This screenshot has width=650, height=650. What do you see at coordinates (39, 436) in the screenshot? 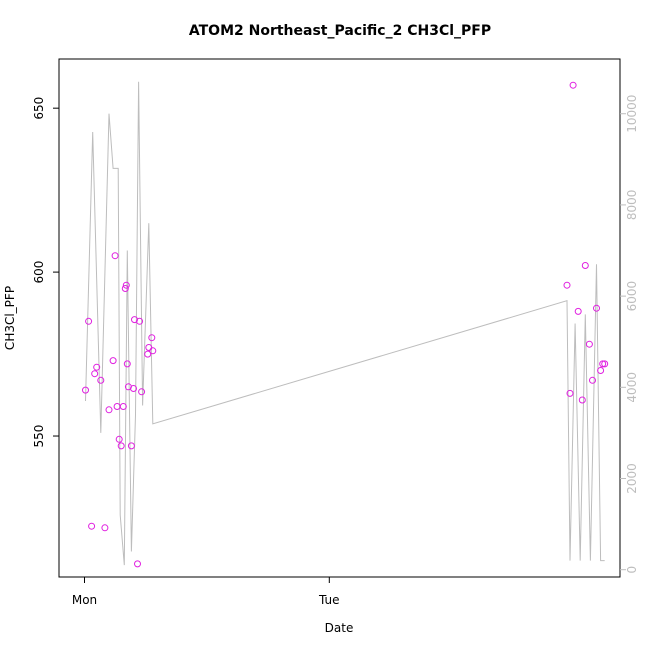
I see `y-tick-label: 550` at bounding box center [39, 436].